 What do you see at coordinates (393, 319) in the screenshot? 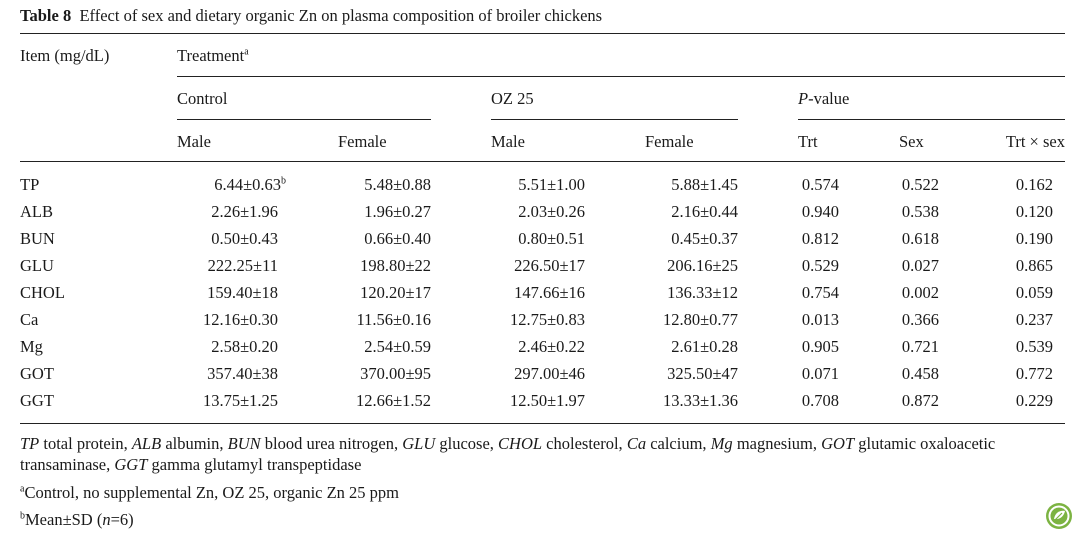
I see `cell-control-female-value: 11.56±0.16` at bounding box center [393, 319].